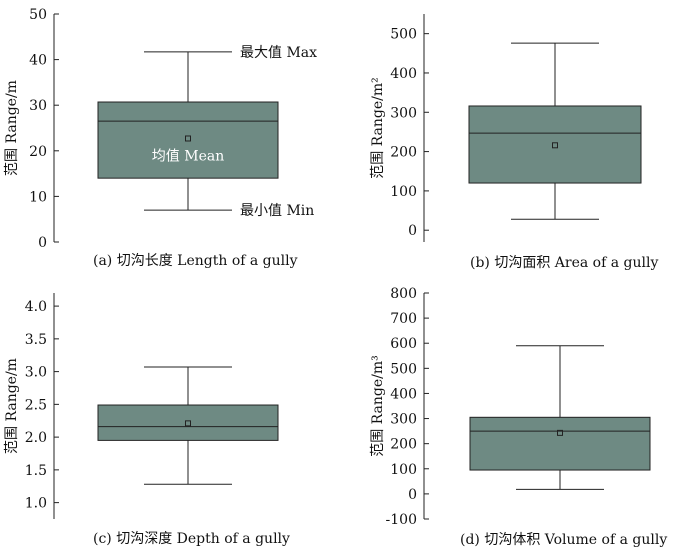  Describe the element at coordinates (401, 520) in the screenshot. I see `panel-3-y-tick-label-0: -100` at that location.